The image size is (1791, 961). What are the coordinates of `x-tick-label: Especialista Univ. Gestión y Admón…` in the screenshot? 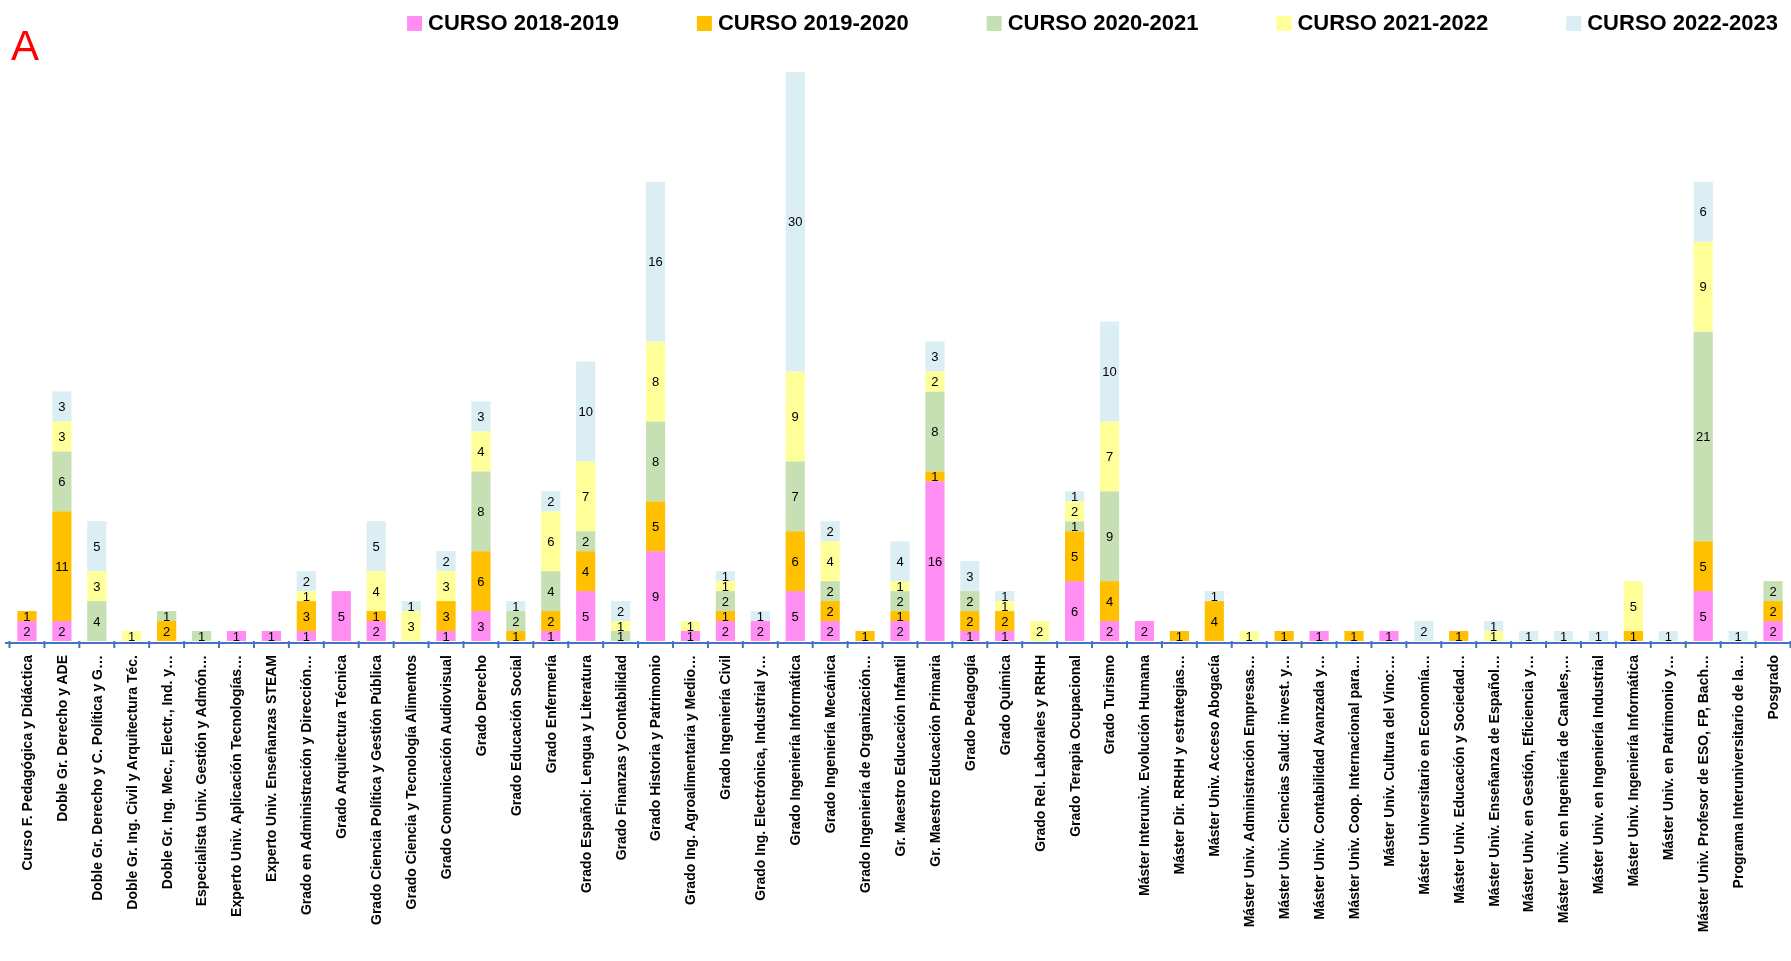 It's located at (201, 781).